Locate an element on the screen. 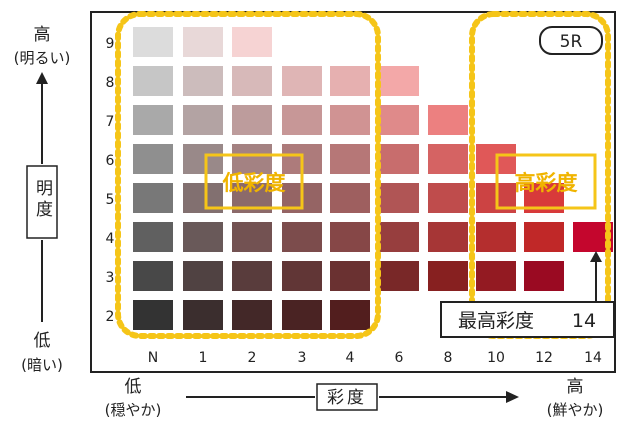 The image size is (623, 428). color-chip-v9-c1 is located at coordinates (203, 42).